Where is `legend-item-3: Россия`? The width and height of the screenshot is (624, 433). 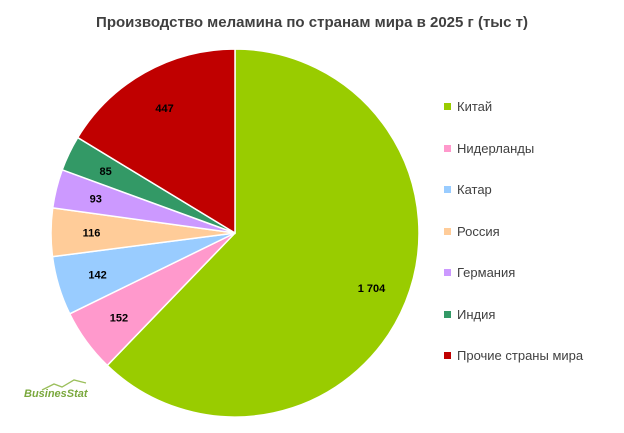 legend-item-3: Россия is located at coordinates (513, 232).